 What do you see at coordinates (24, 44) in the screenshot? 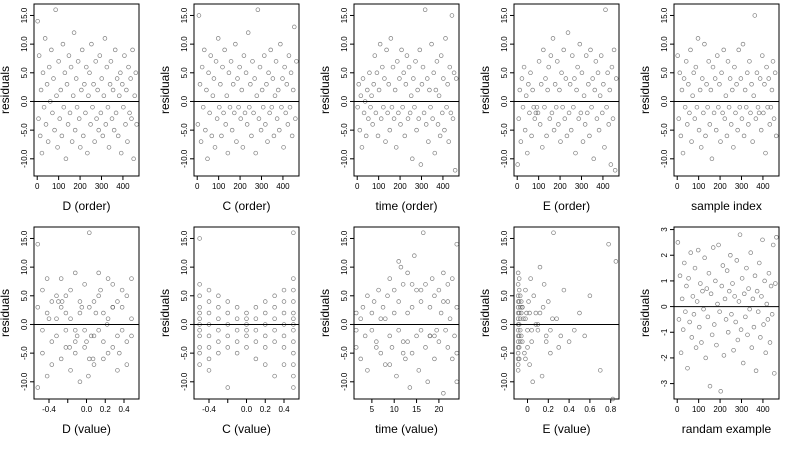
I see `y-tick-label: 10.0` at bounding box center [24, 44].